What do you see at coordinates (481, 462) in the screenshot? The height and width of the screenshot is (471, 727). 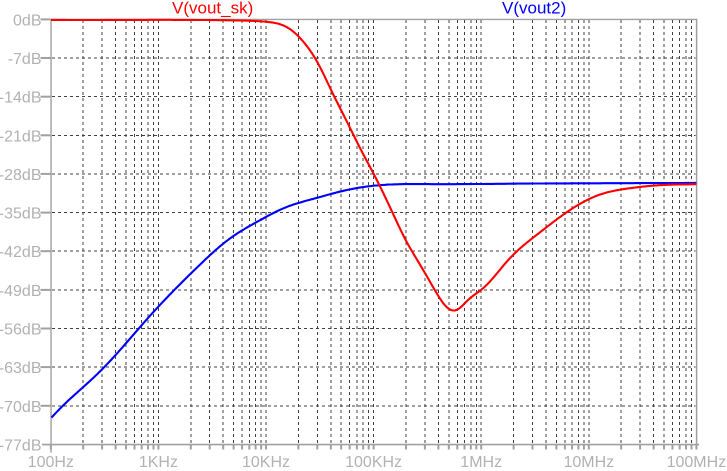 I see `svg-text: 1MHz` at bounding box center [481, 462].